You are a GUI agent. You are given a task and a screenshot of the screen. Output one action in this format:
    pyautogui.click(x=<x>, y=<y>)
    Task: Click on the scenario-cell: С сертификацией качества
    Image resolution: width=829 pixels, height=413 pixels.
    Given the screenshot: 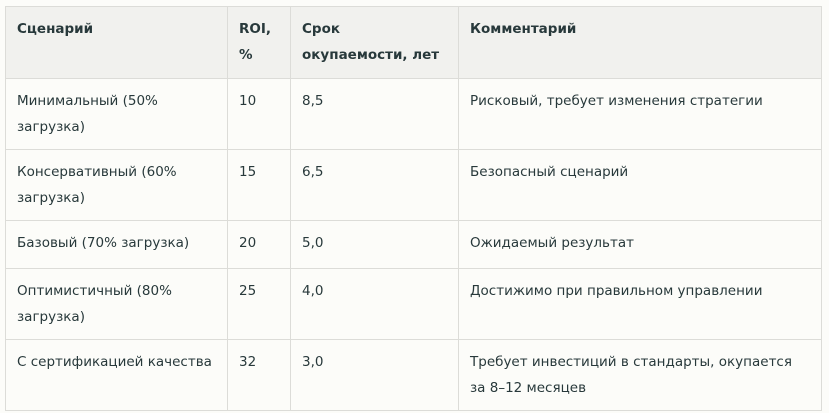 What is the action you would take?
    pyautogui.click(x=116, y=375)
    